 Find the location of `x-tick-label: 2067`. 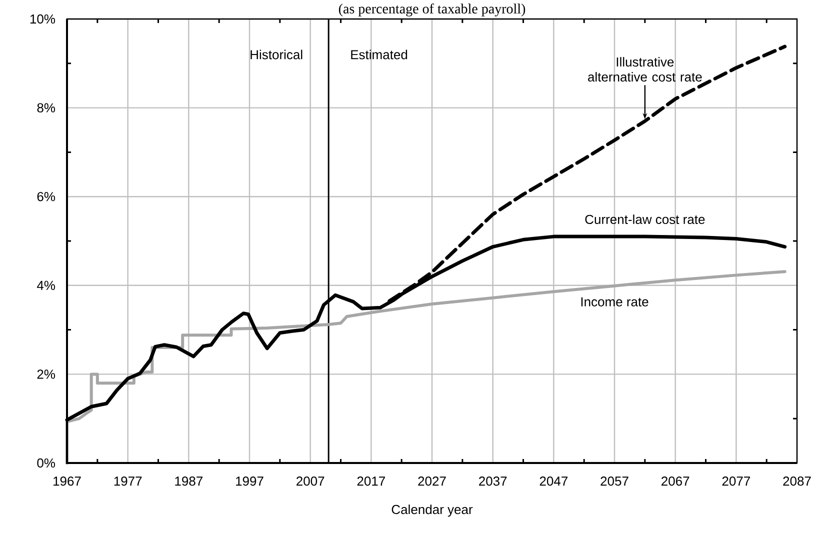

x-tick-label: 2067 is located at coordinates (676, 481).